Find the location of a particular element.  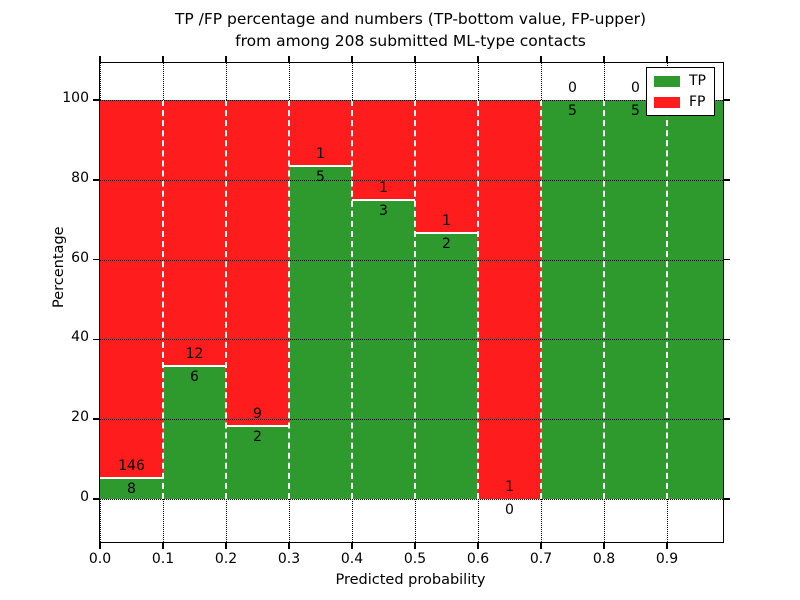

fp-count-label: 9 is located at coordinates (257, 414).